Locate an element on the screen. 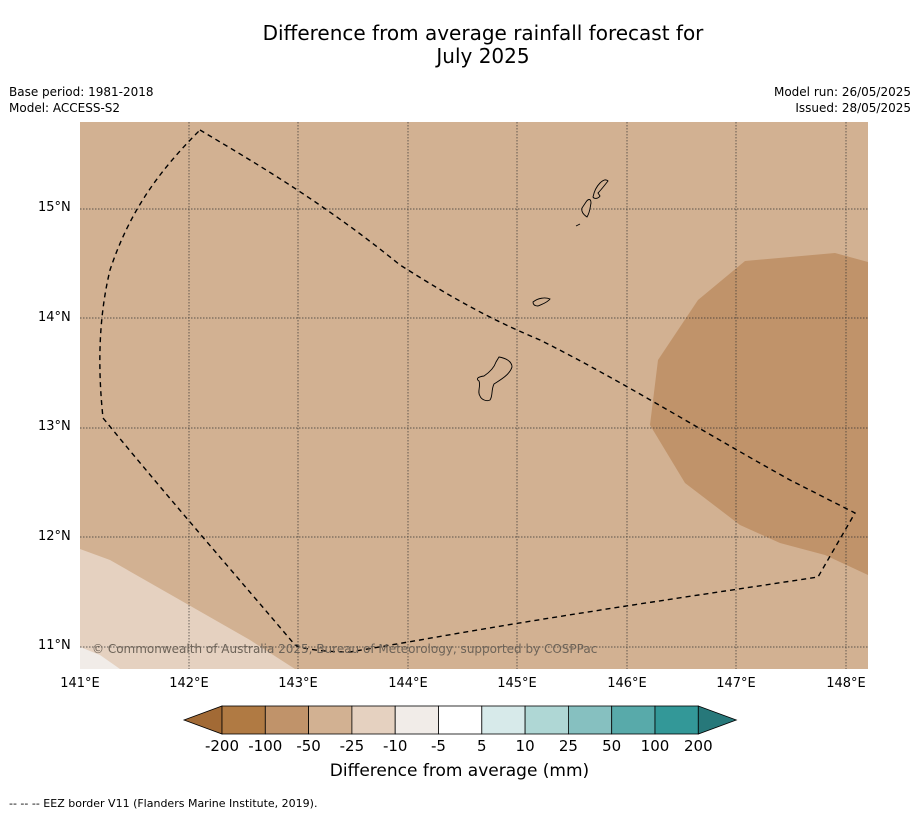  island-tinian is located at coordinates (586, 208).